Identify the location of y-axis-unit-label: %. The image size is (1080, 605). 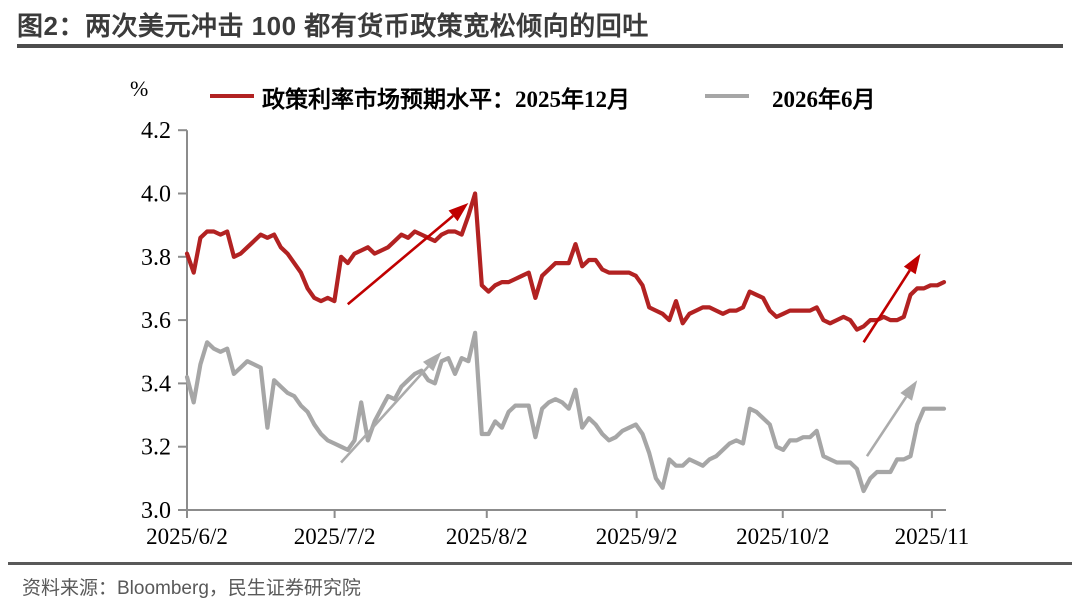
(139, 88).